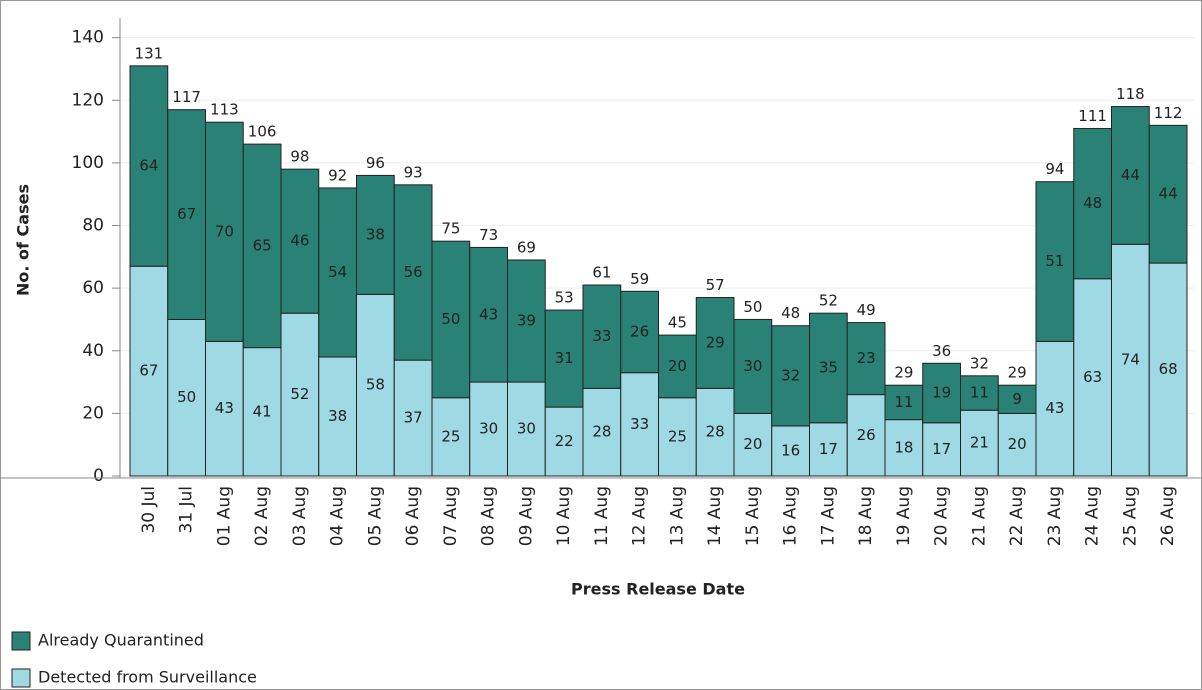  Describe the element at coordinates (413, 516) in the screenshot. I see `x-tick-label: 06 Aug` at that location.